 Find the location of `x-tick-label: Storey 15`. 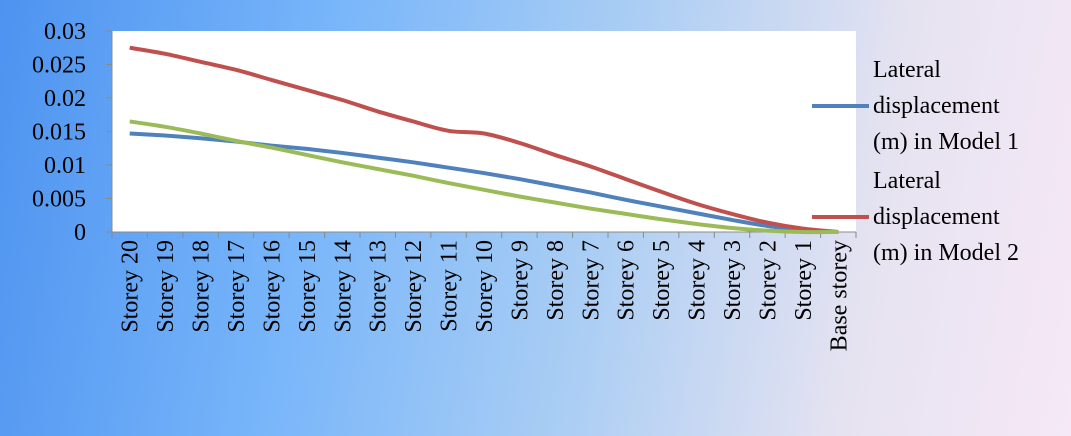

x-tick-label: Storey 15 is located at coordinates (308, 286).